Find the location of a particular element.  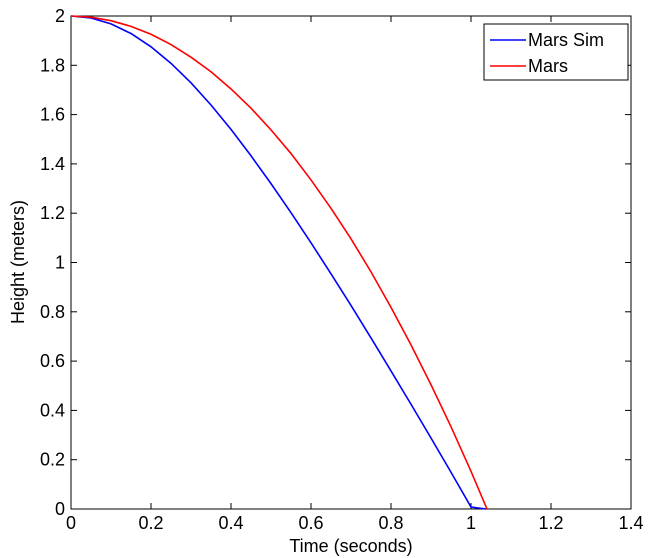

legend-box is located at coordinates (556, 52).